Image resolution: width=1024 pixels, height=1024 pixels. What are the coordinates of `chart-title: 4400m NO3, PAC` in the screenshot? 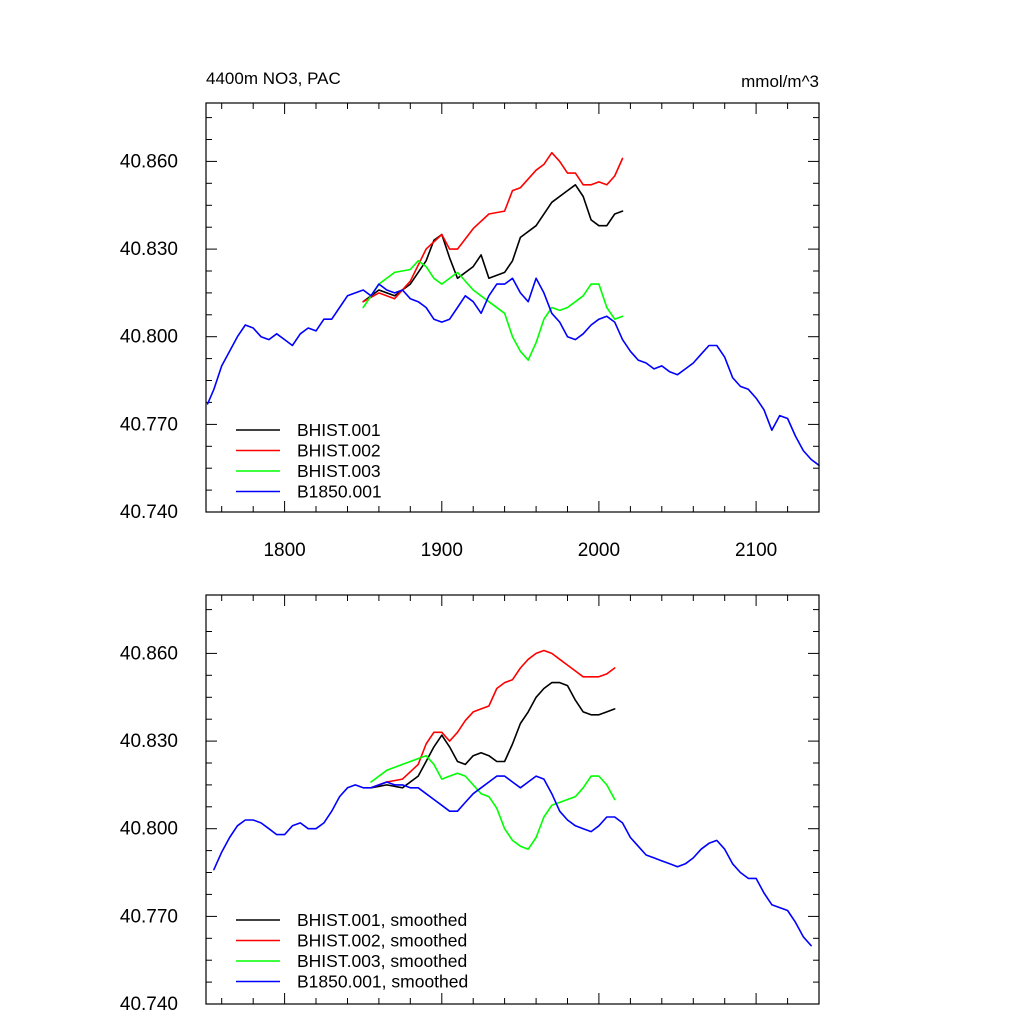 It's located at (273, 78).